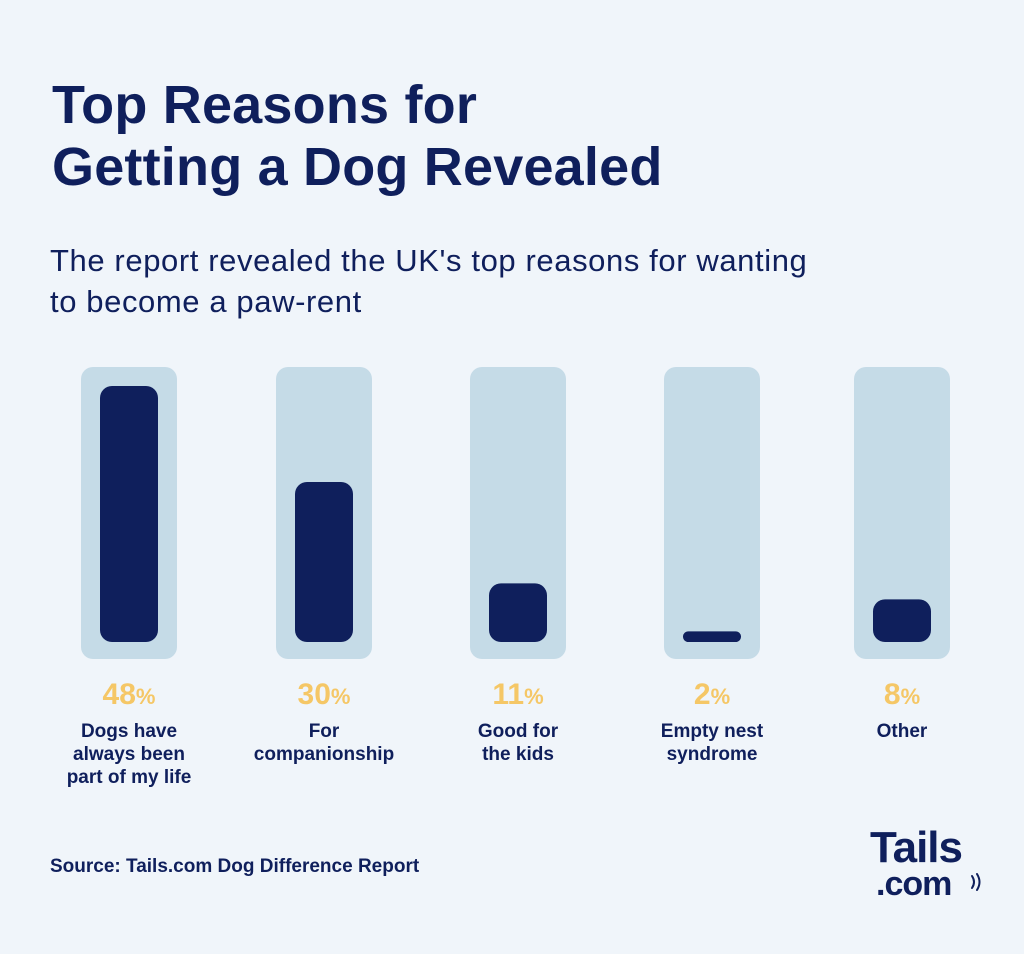 The width and height of the screenshot is (1024, 954). Describe the element at coordinates (324, 754) in the screenshot. I see `category-label: companionship` at that location.